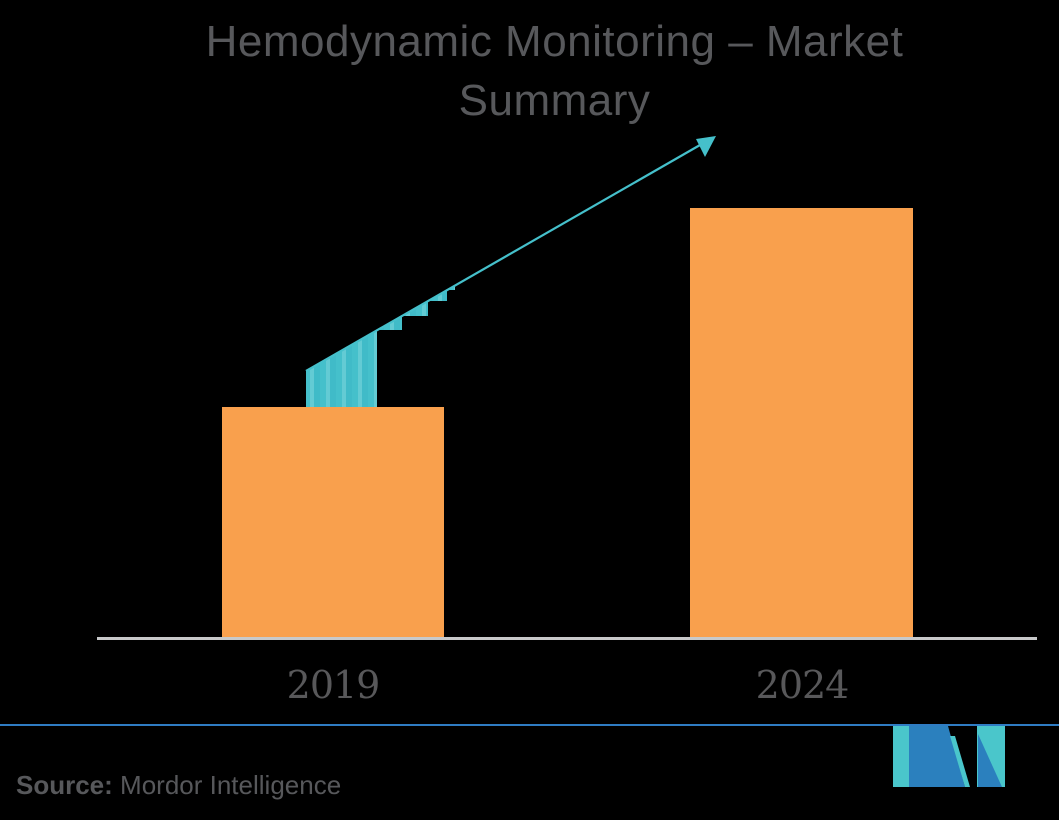 This screenshot has height=820, width=1059. What do you see at coordinates (567, 638) in the screenshot?
I see `x-axis-line` at bounding box center [567, 638].